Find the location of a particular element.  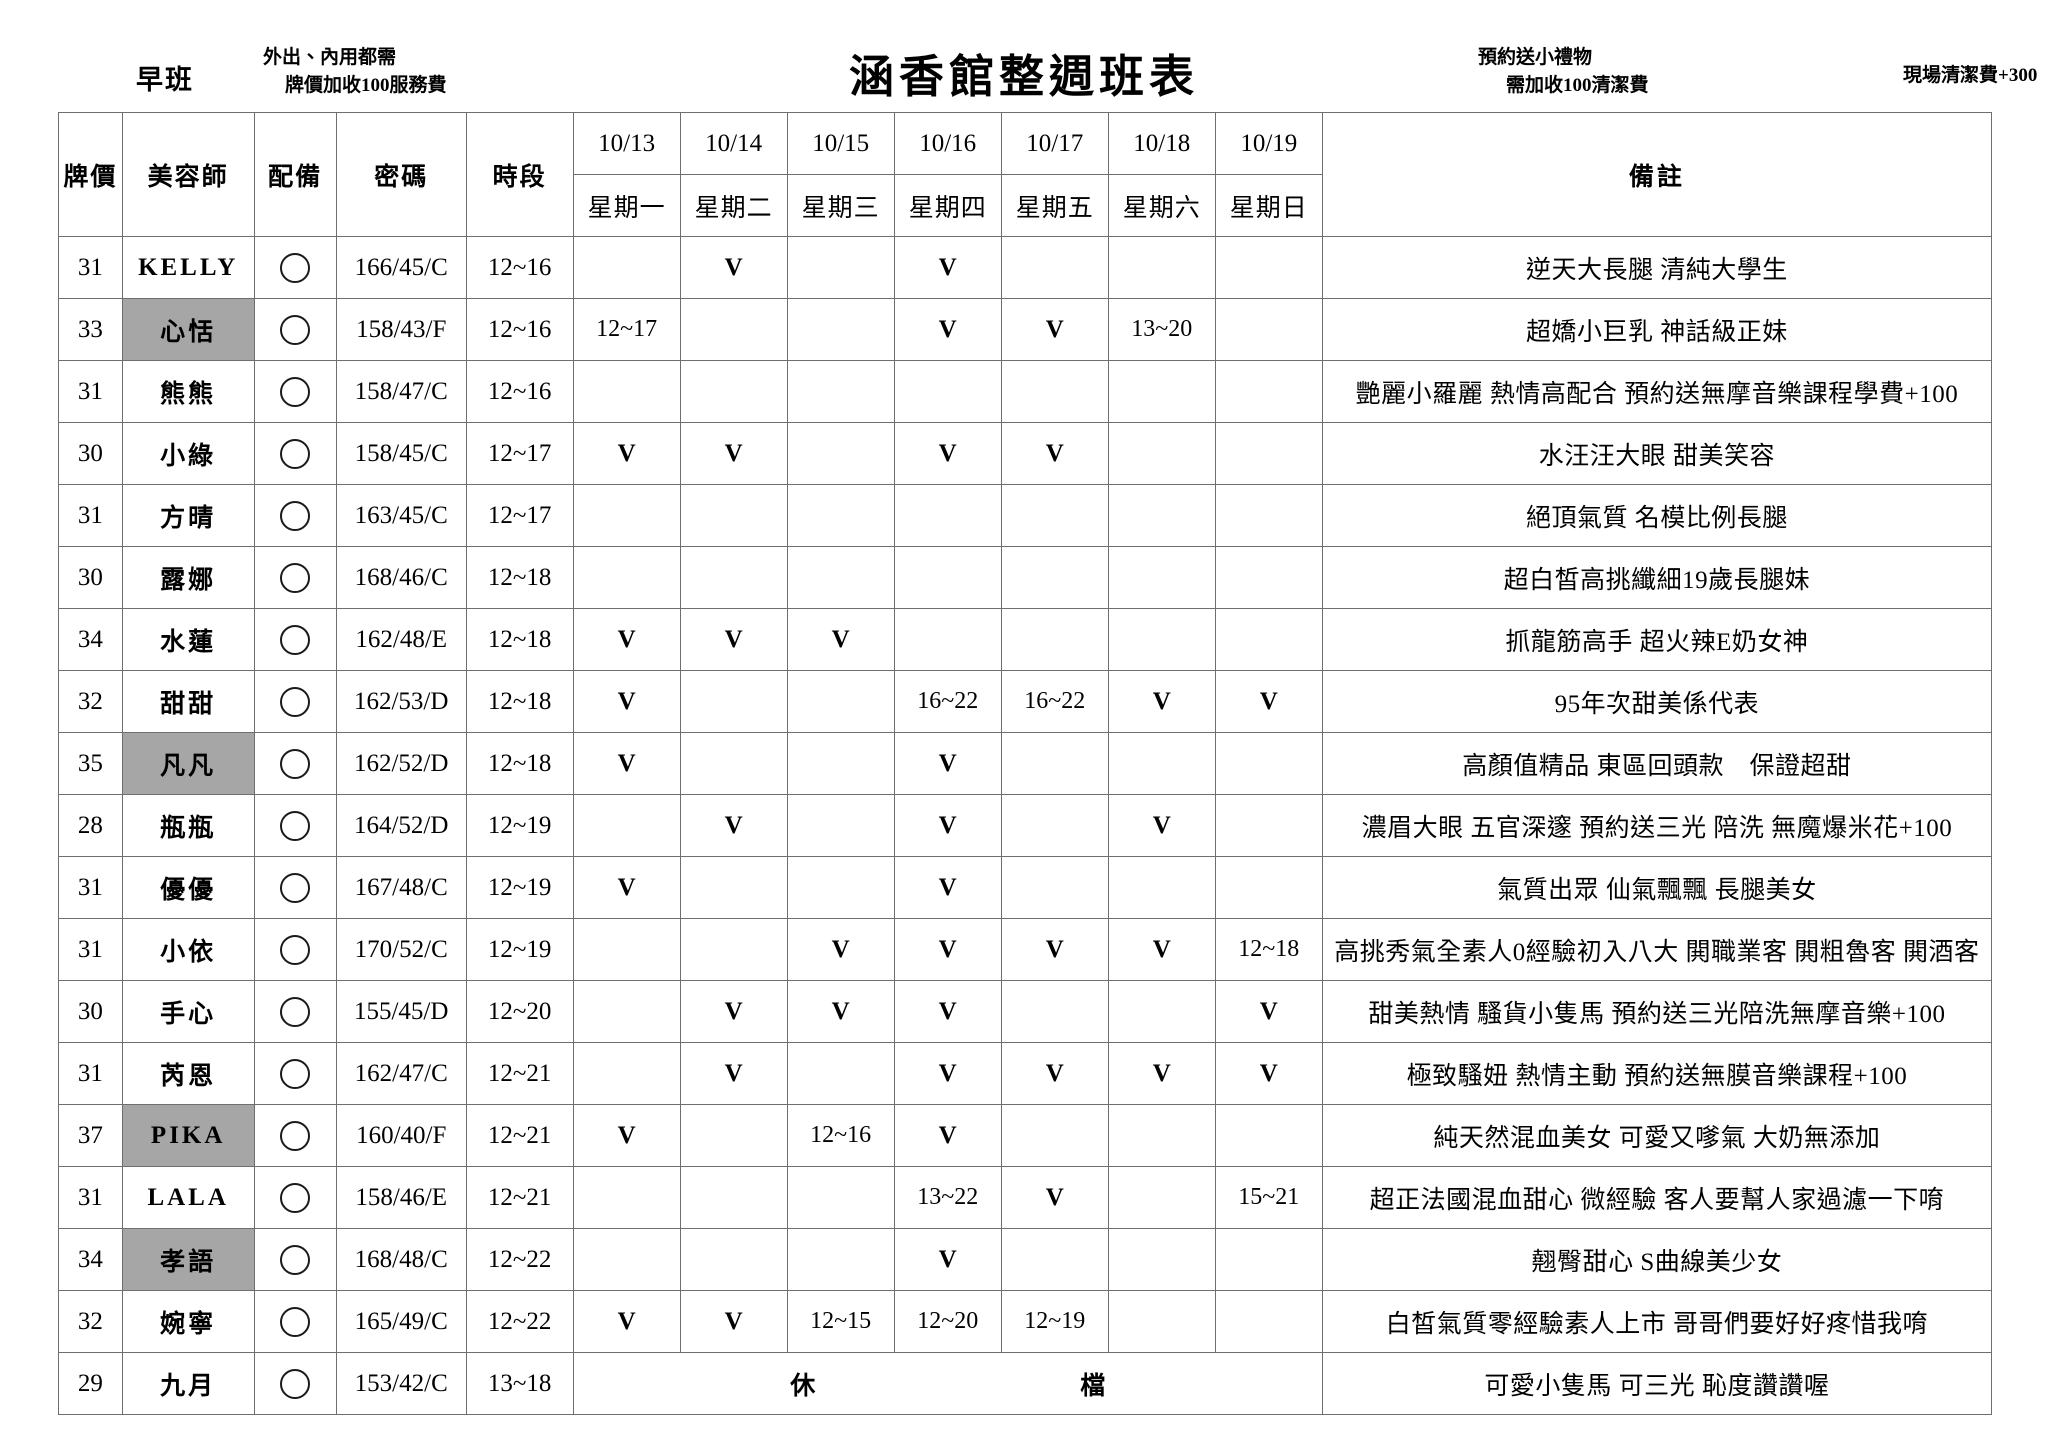

cell-day-4: 12~19 is located at coordinates (1054, 1321).